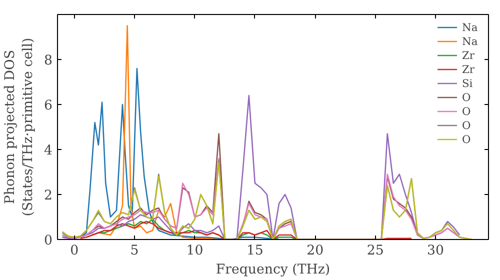 This screenshot has height=280, width=500. I want to click on x-tick-label: 0, so click(74, 251).